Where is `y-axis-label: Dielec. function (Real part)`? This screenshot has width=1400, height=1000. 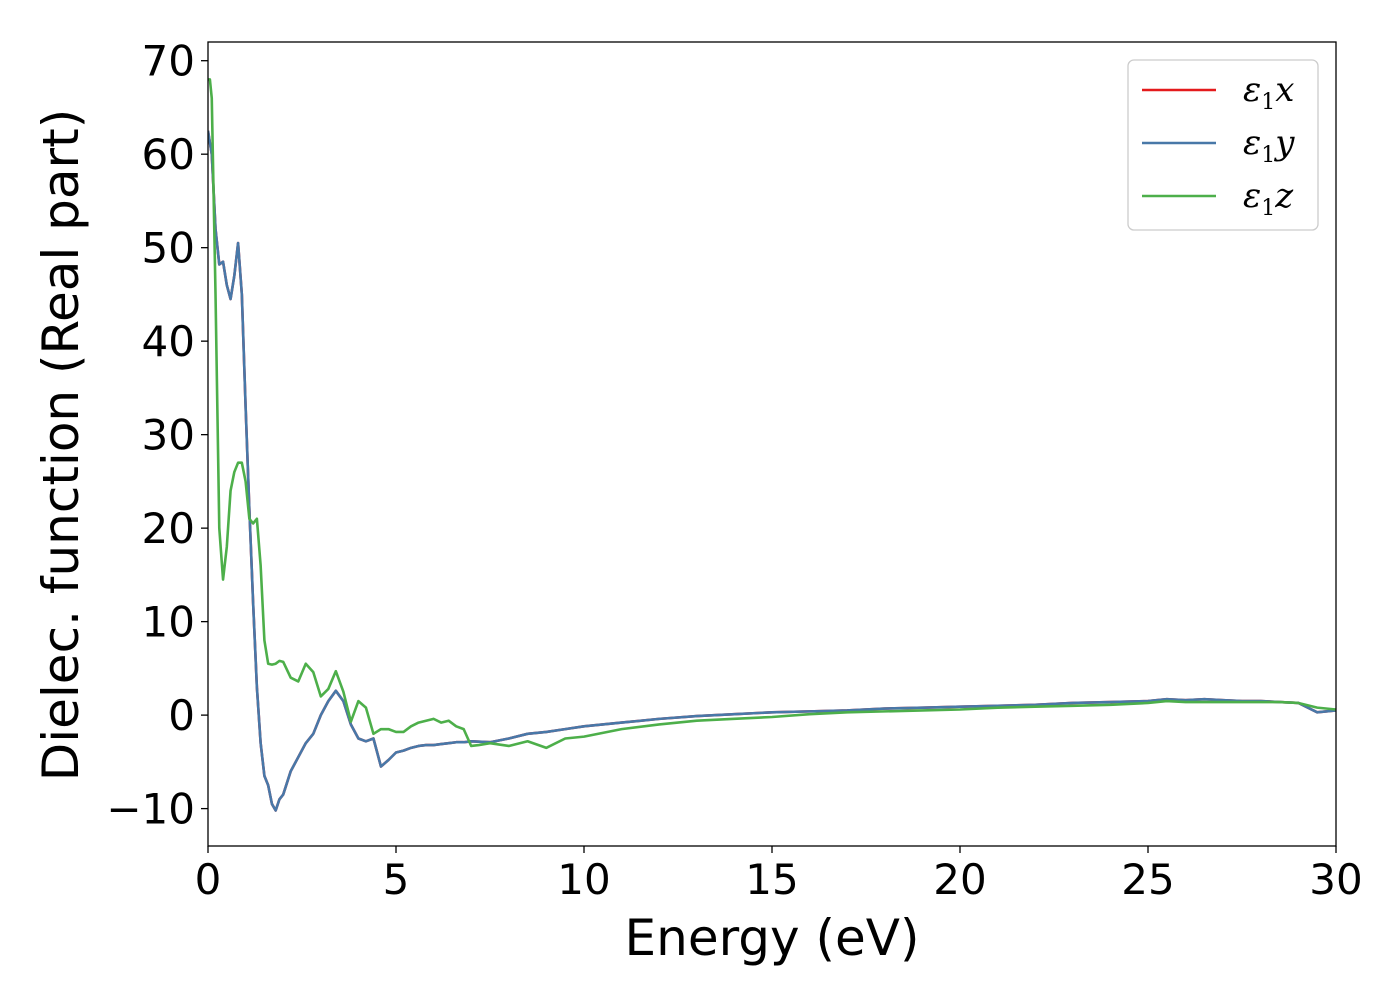 y-axis-label: Dielec. function (Real part) is located at coordinates (61, 445).